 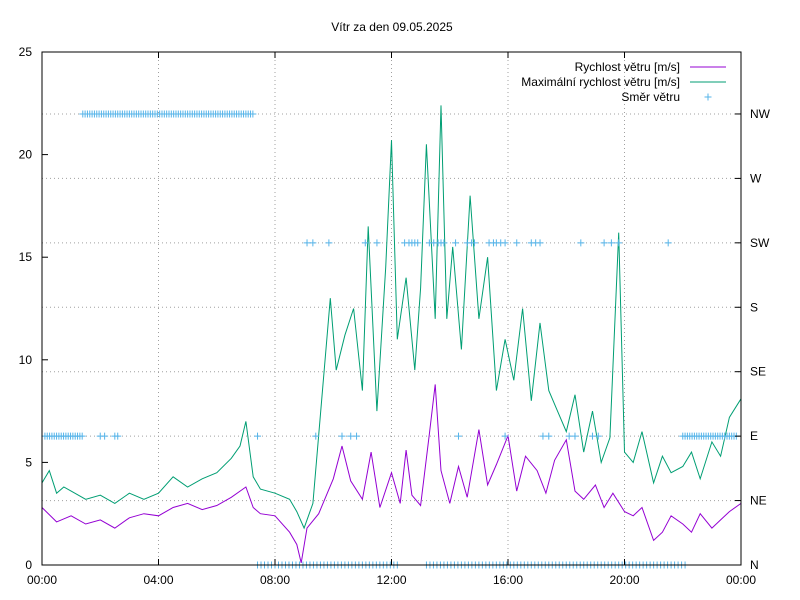 I want to click on legend-label: Směr větru, so click(x=650, y=97).